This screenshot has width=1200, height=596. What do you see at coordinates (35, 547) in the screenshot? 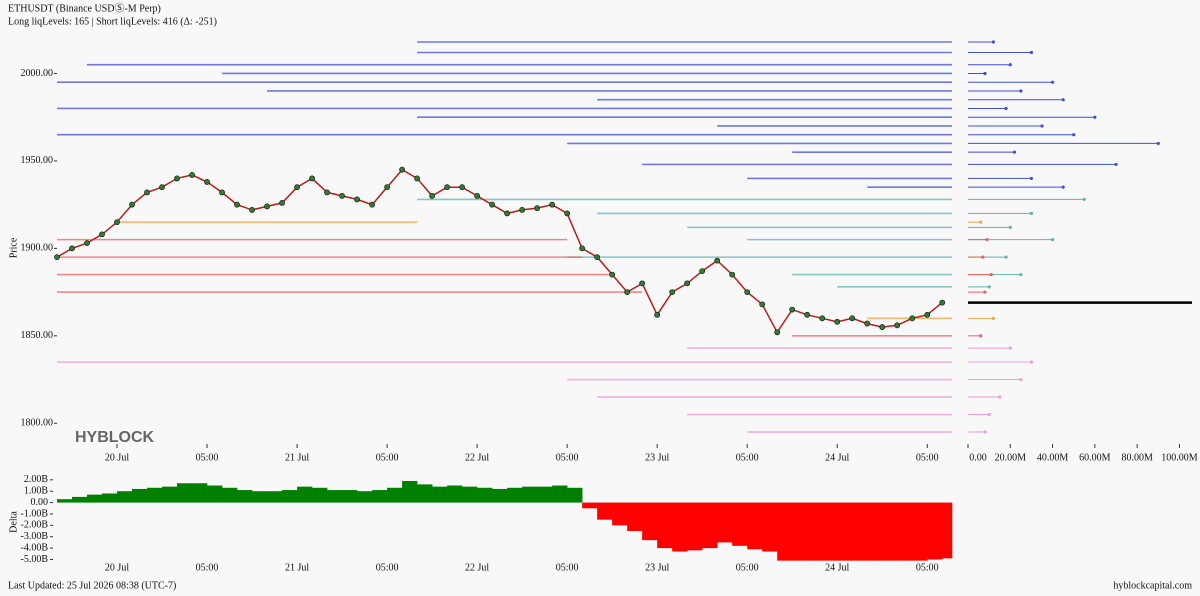
I see `y-tick-label: -4.00B` at bounding box center [35, 547].